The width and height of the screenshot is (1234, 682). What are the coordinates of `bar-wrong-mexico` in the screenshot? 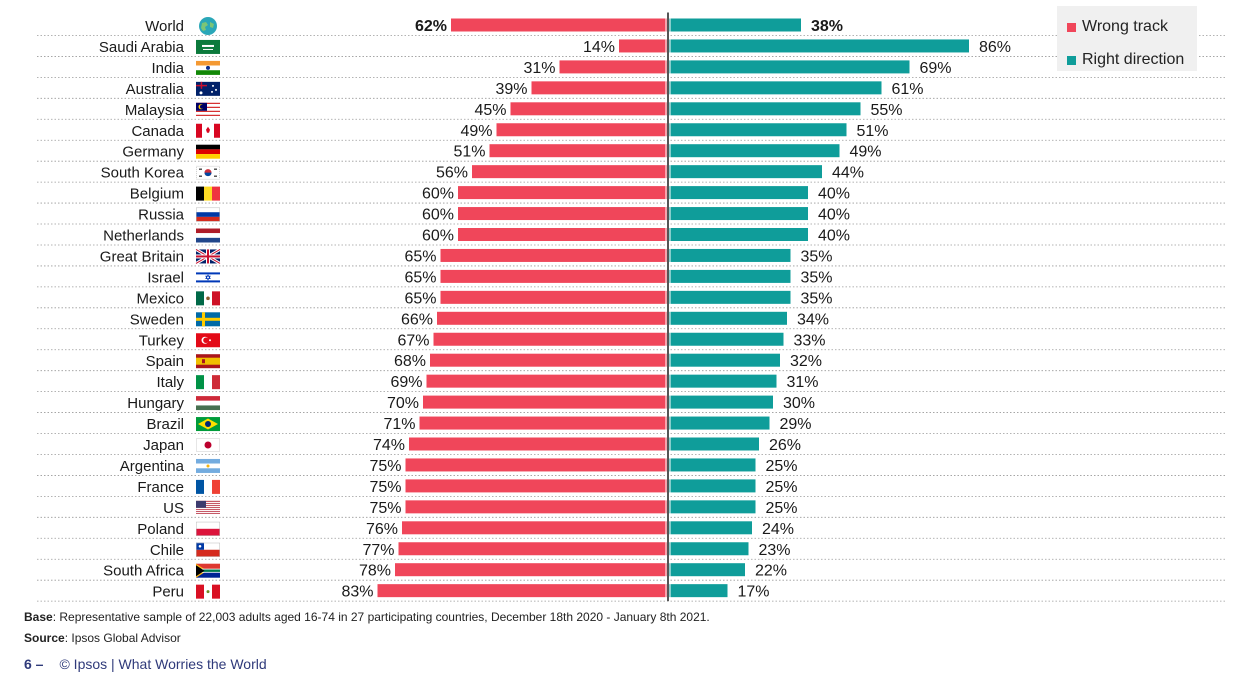 It's located at (554, 297).